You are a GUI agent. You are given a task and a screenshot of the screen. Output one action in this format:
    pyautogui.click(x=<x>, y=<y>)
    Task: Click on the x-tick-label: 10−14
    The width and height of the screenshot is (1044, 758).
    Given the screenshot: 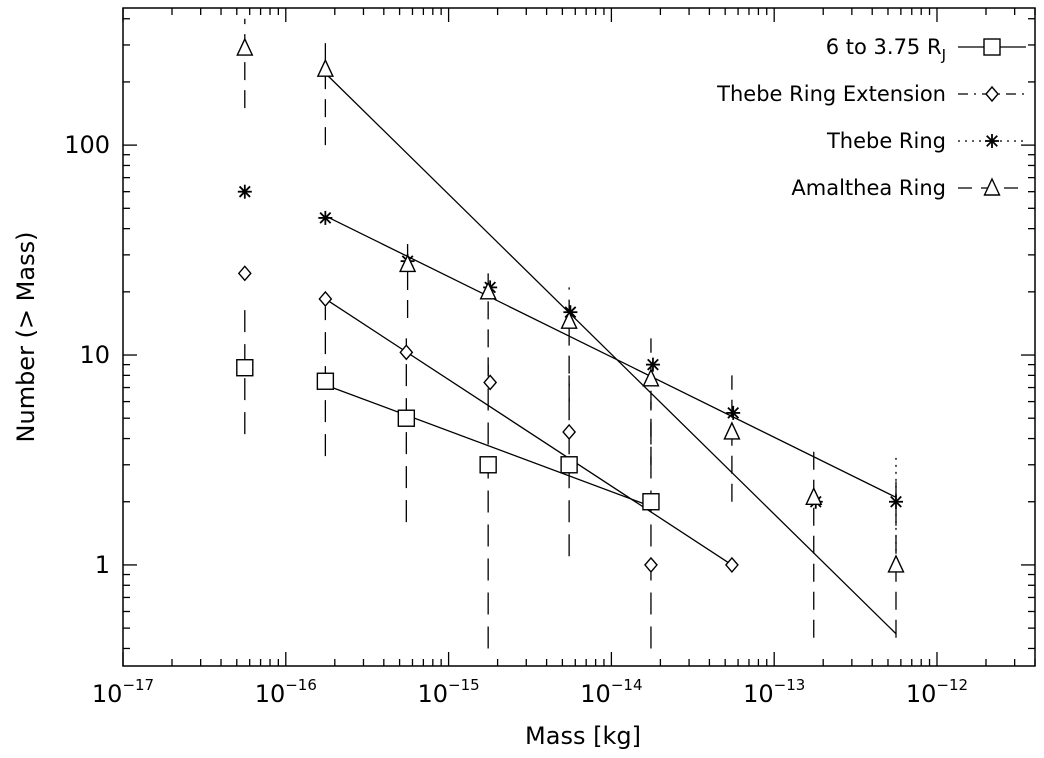 What is the action you would take?
    pyautogui.click(x=611, y=692)
    